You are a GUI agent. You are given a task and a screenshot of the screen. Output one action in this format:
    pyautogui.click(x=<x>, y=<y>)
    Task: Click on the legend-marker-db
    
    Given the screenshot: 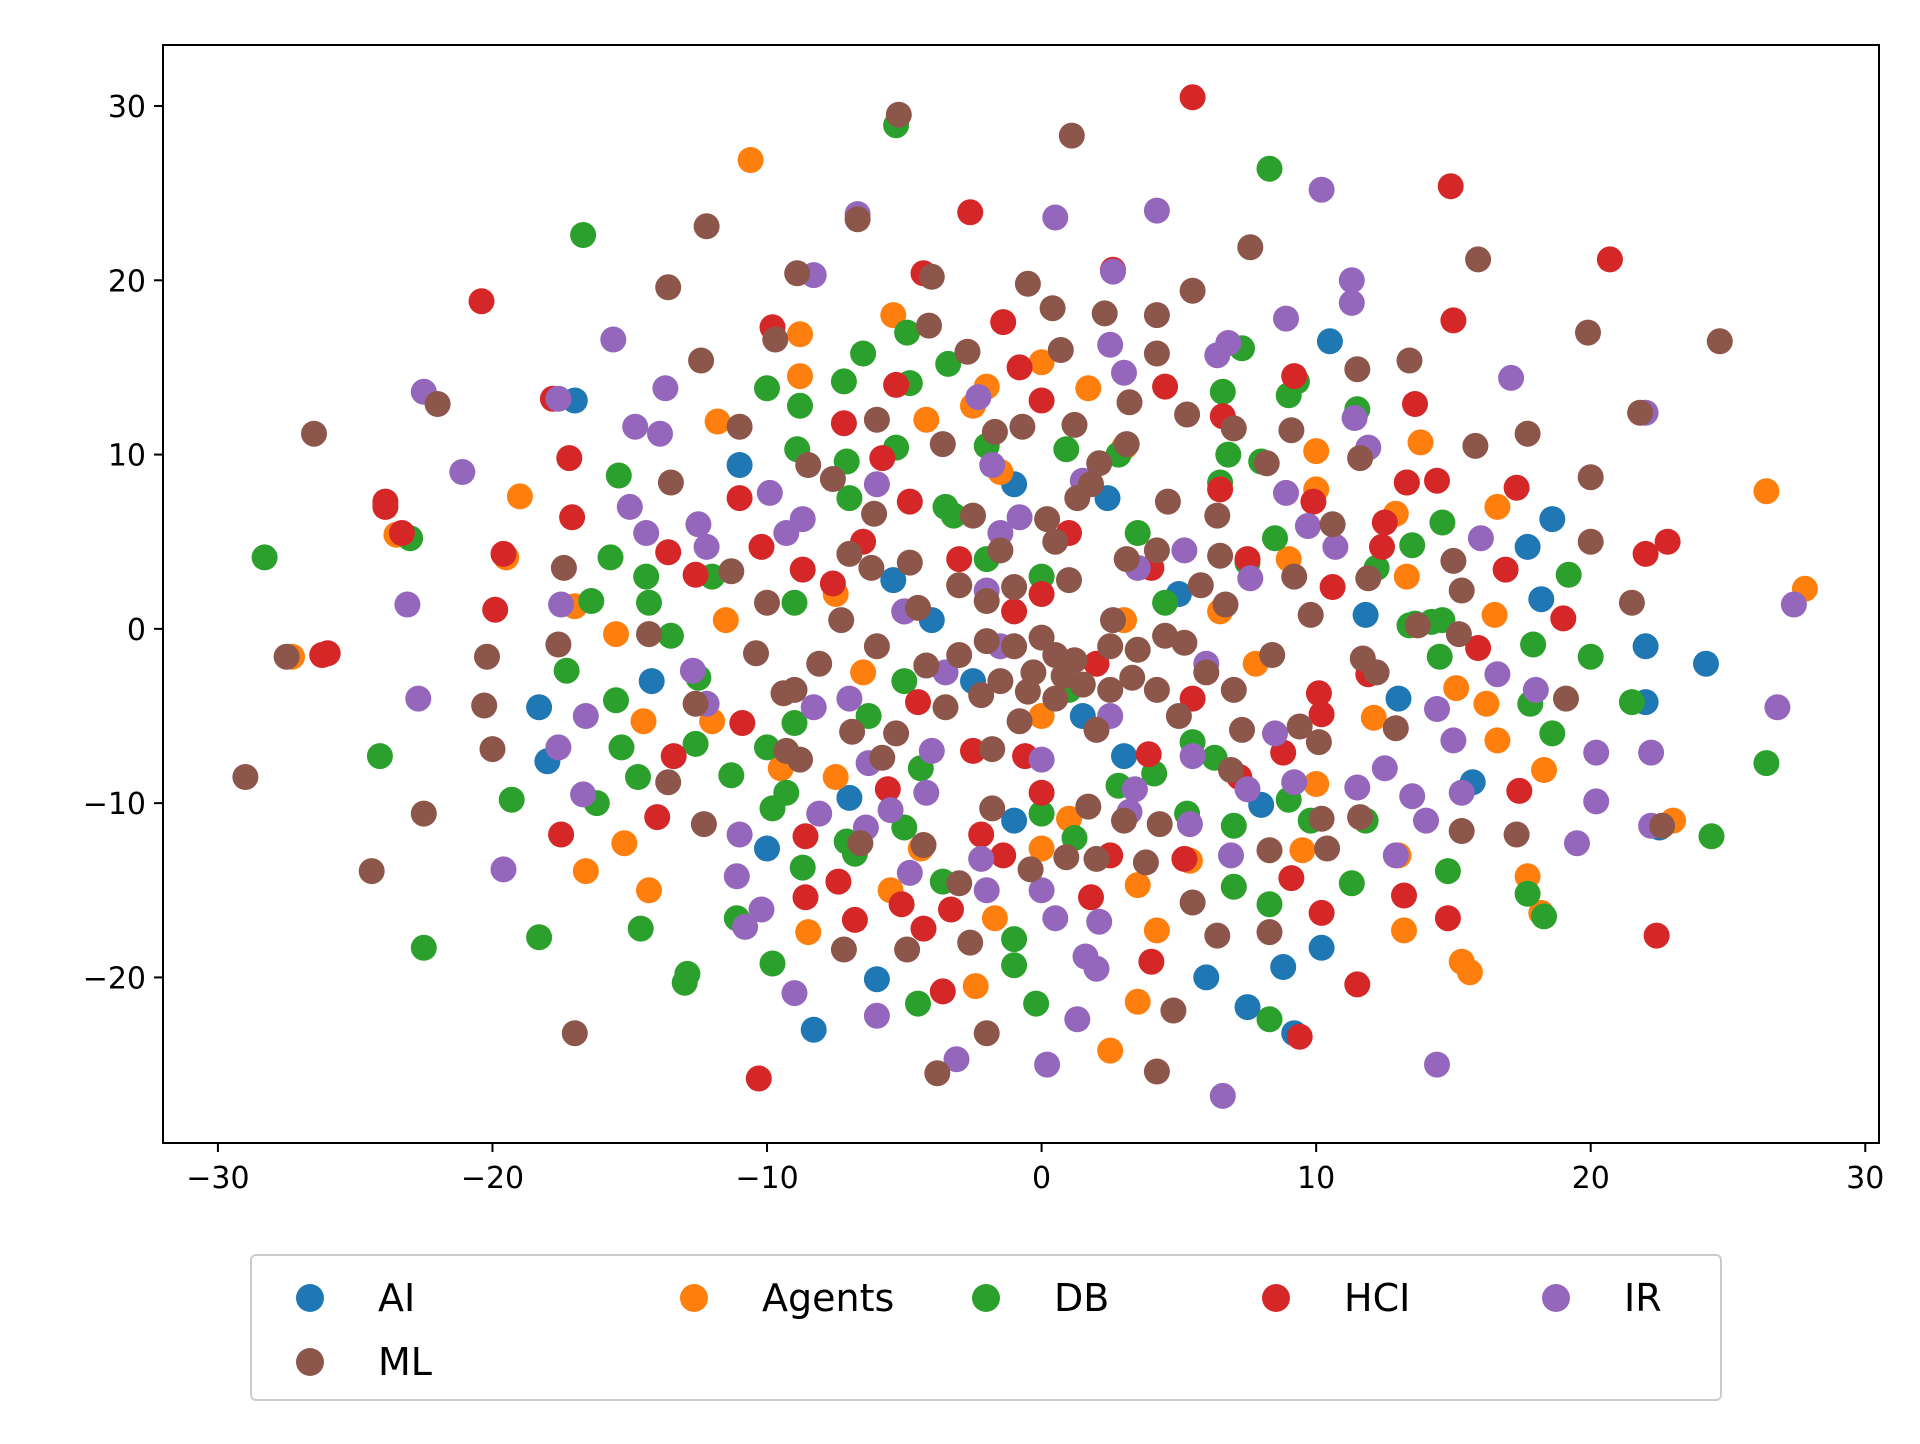 What is the action you would take?
    pyautogui.click(x=986, y=1298)
    